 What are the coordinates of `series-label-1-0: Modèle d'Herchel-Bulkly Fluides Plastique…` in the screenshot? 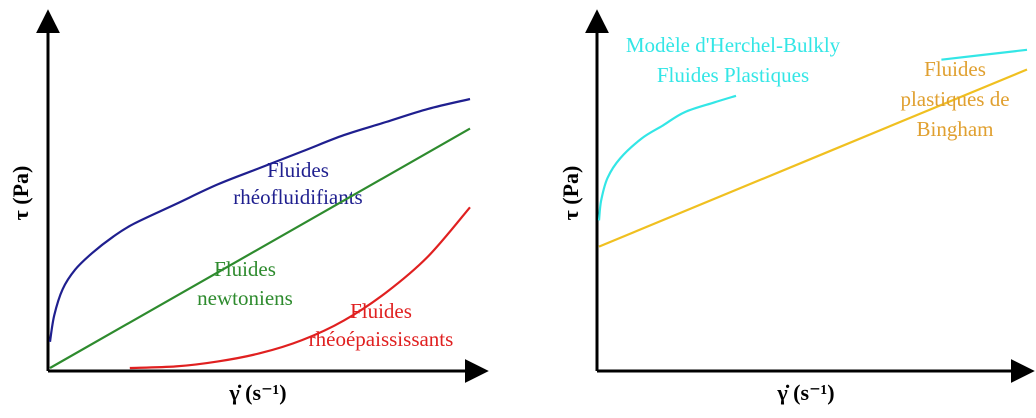 It's located at (733, 60).